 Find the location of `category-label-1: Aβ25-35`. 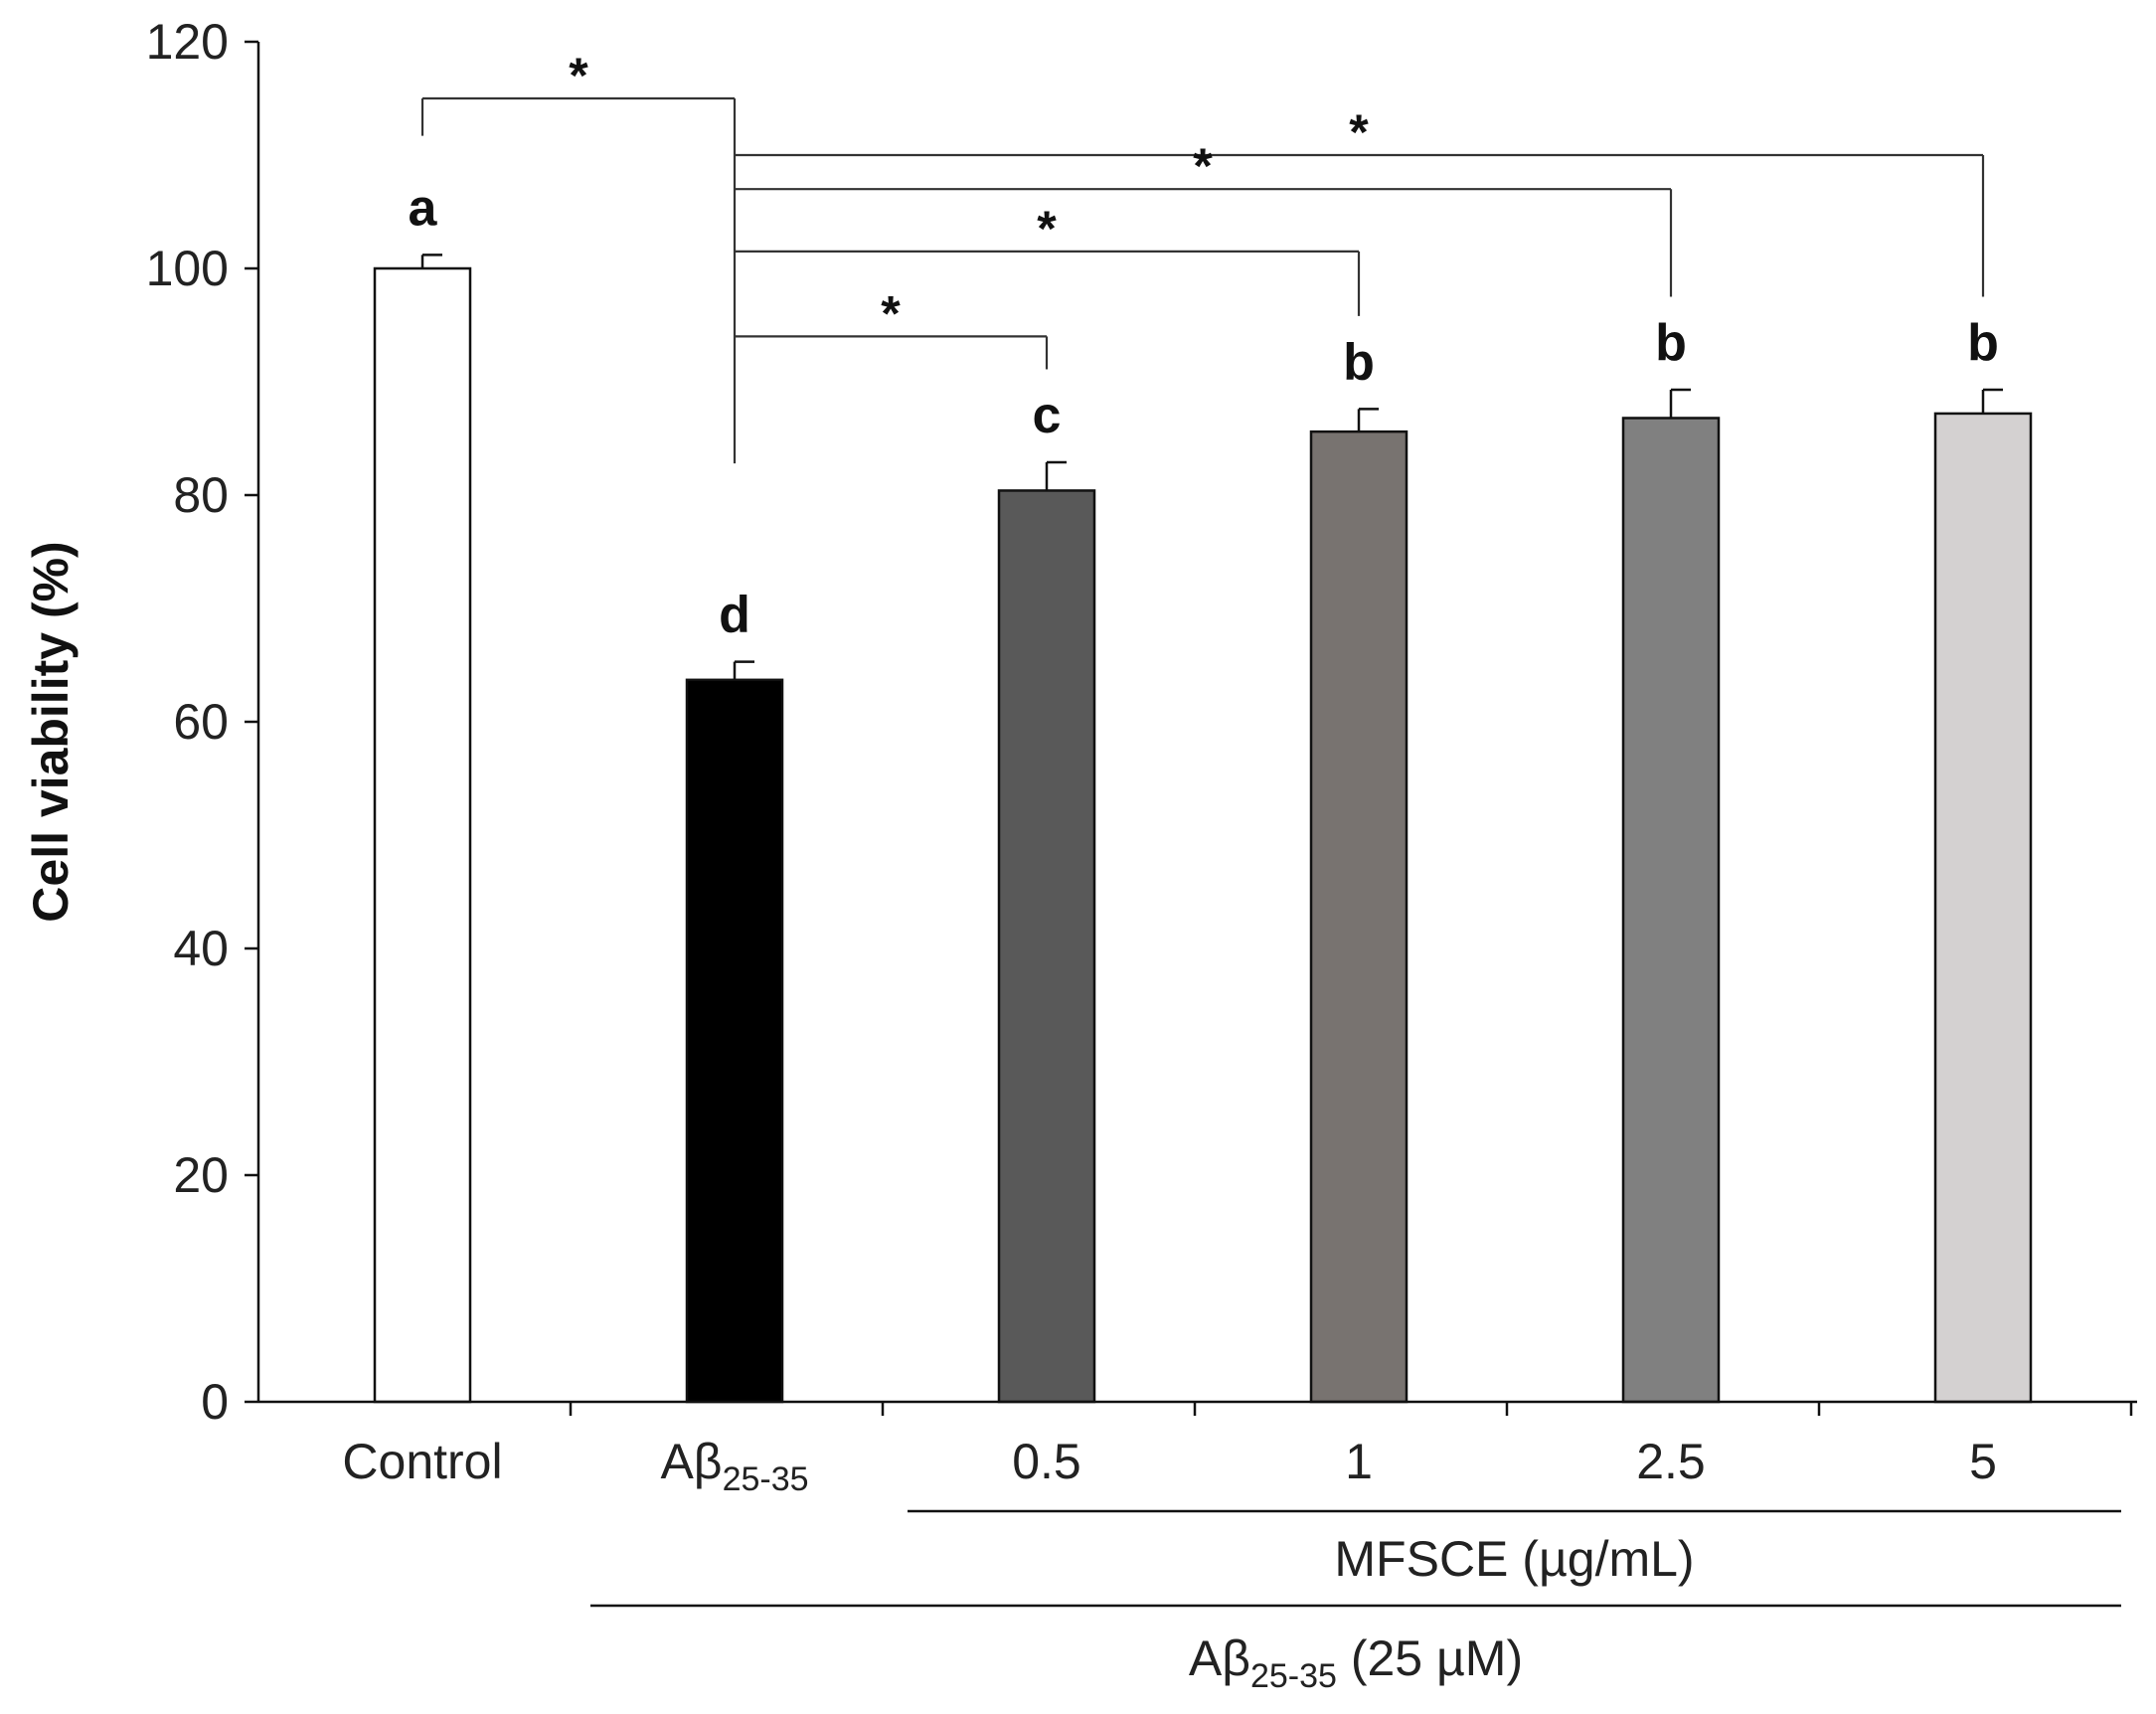

category-label-1: Aβ25-35 is located at coordinates (734, 1466).